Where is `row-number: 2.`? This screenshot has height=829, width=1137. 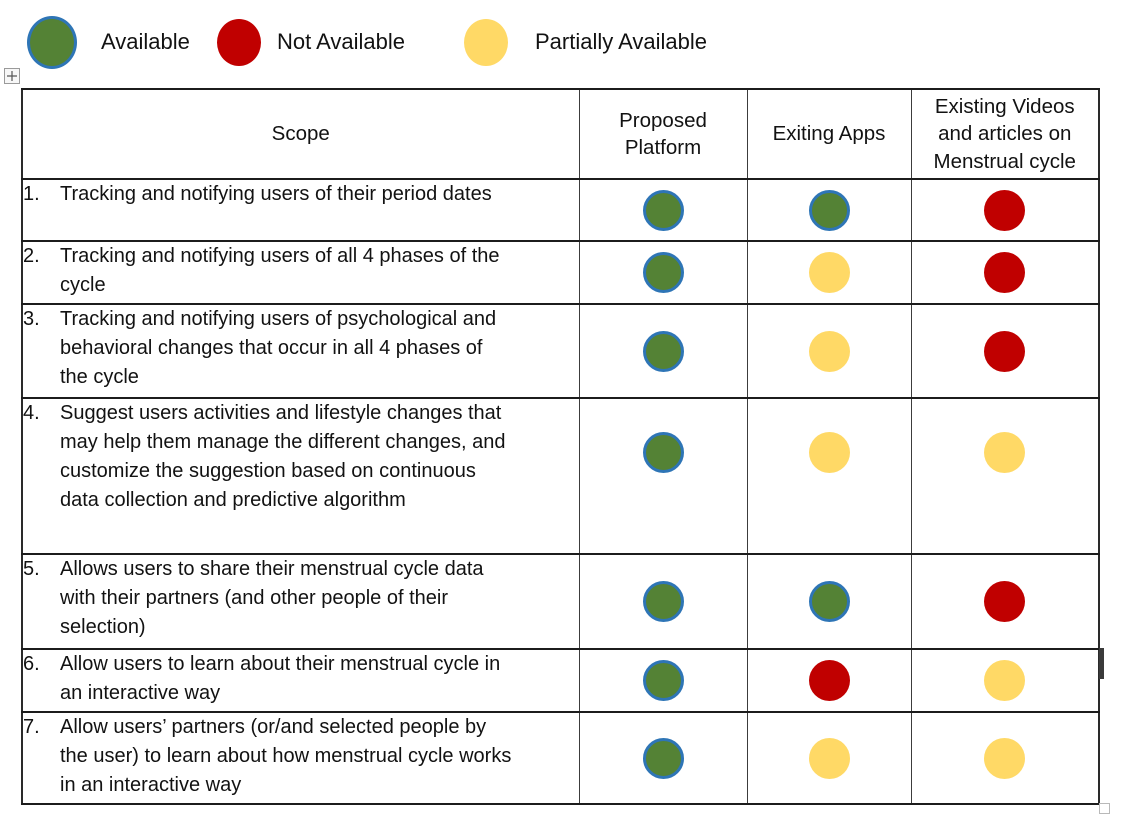 row-number: 2. is located at coordinates (31, 256).